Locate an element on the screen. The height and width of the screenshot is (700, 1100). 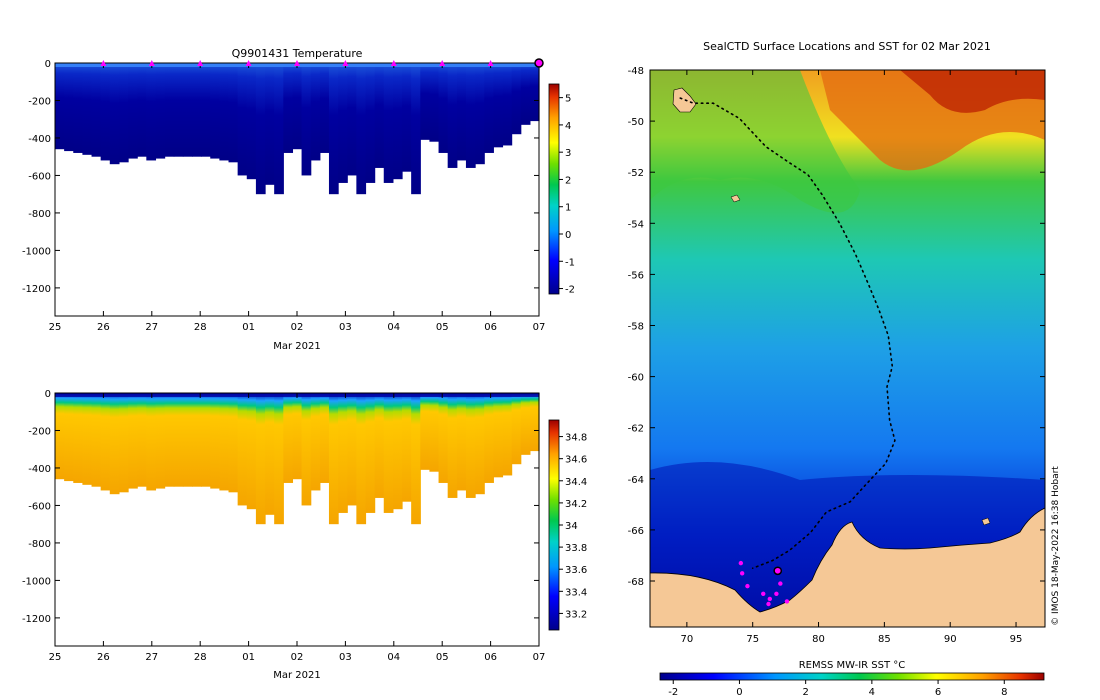
sst-green-region is located at coordinates (755, 141).